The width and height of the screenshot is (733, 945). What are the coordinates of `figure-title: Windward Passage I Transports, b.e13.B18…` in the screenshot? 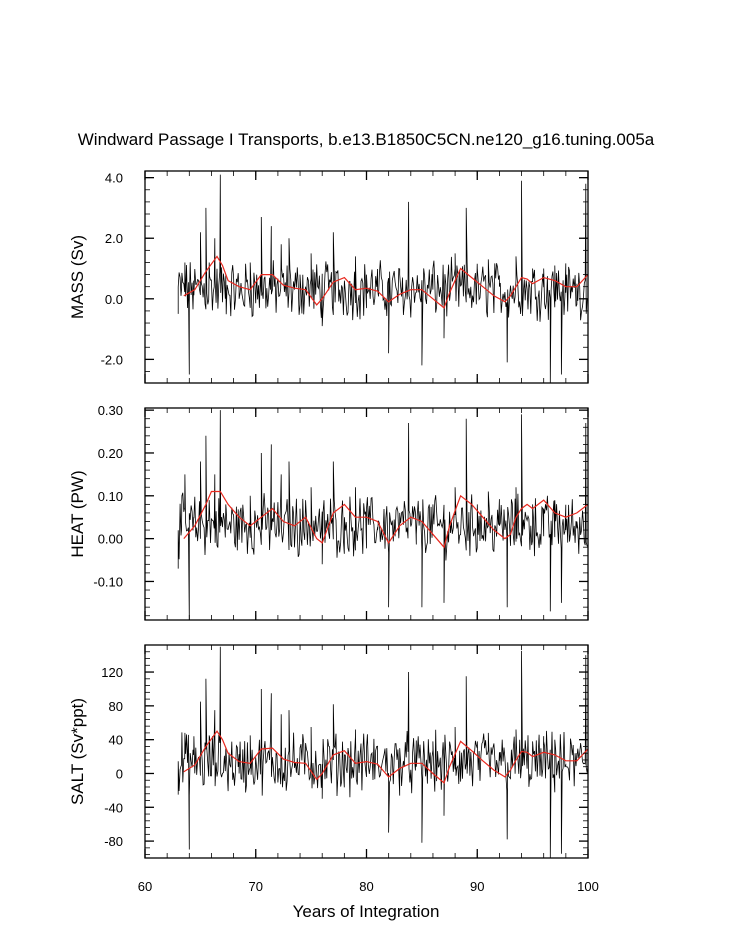 It's located at (366, 139).